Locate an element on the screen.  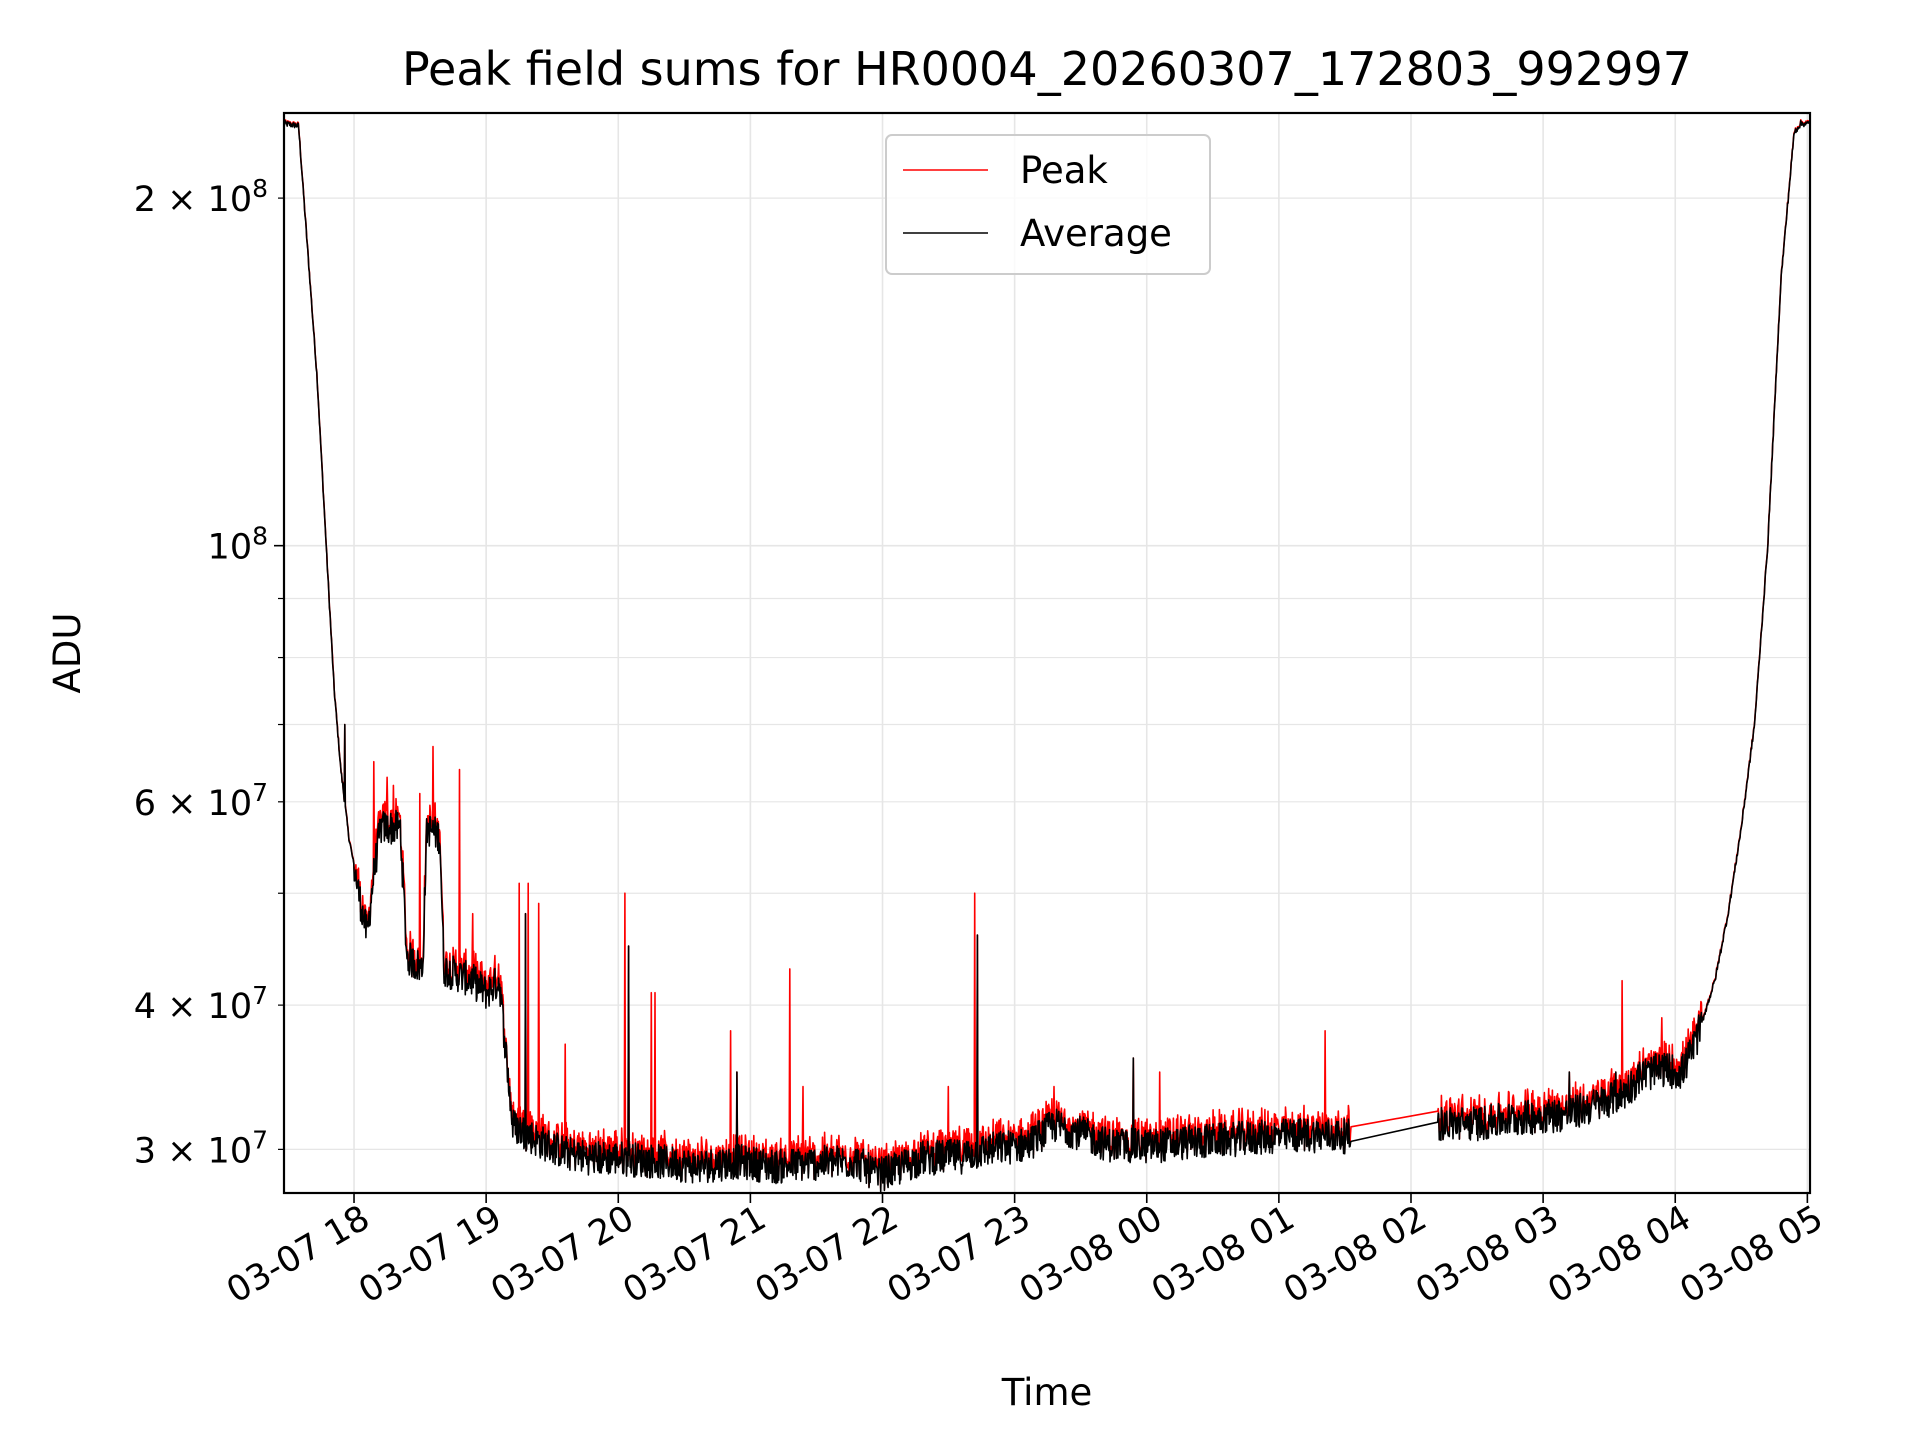
y-axis-label: ADU is located at coordinates (67, 653).